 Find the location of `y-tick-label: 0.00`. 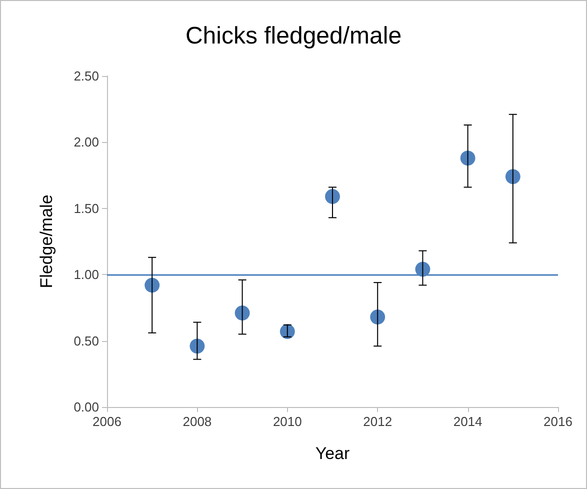

y-tick-label: 0.00 is located at coordinates (86, 407).